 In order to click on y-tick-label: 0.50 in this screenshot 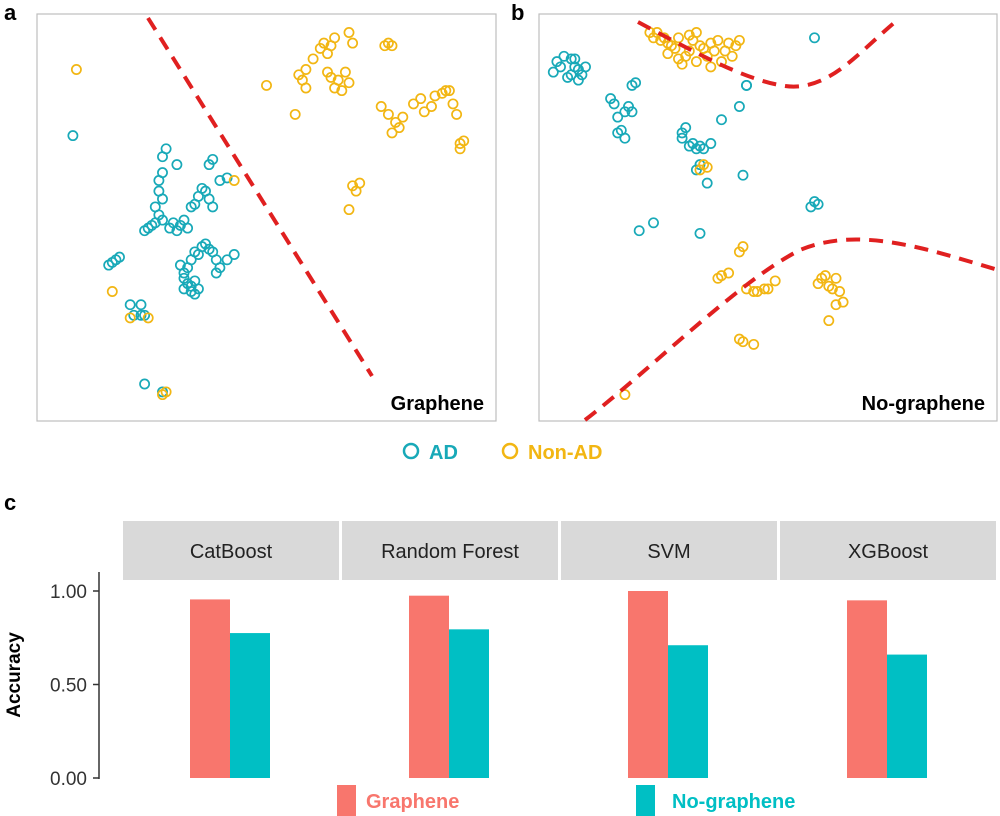, I will do `click(68, 686)`.